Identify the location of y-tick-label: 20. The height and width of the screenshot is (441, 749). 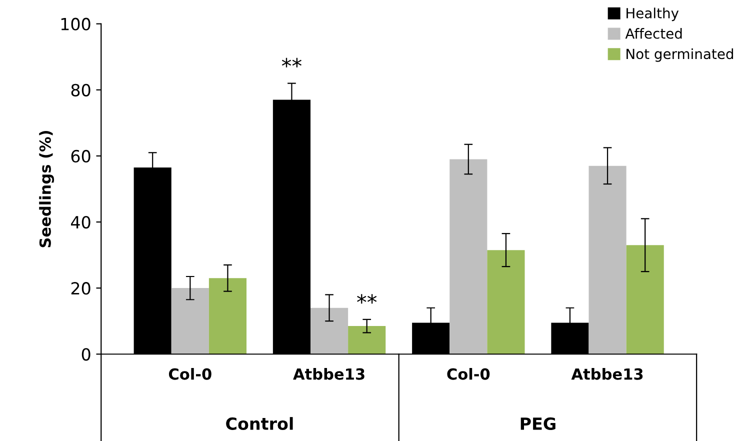
(80, 288).